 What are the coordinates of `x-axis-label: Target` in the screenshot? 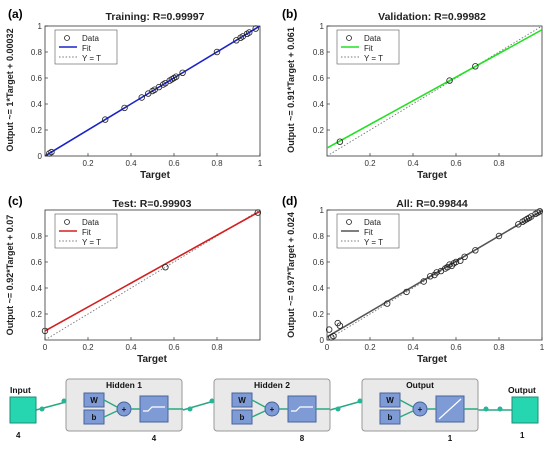 It's located at (432, 175).